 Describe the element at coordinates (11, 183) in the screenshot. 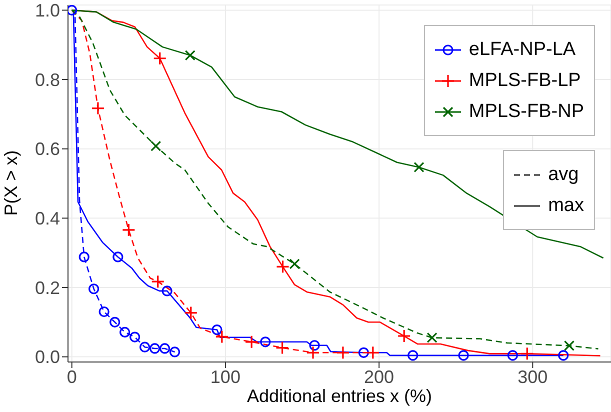

I see `y-axis-title: P(X > x)` at that location.